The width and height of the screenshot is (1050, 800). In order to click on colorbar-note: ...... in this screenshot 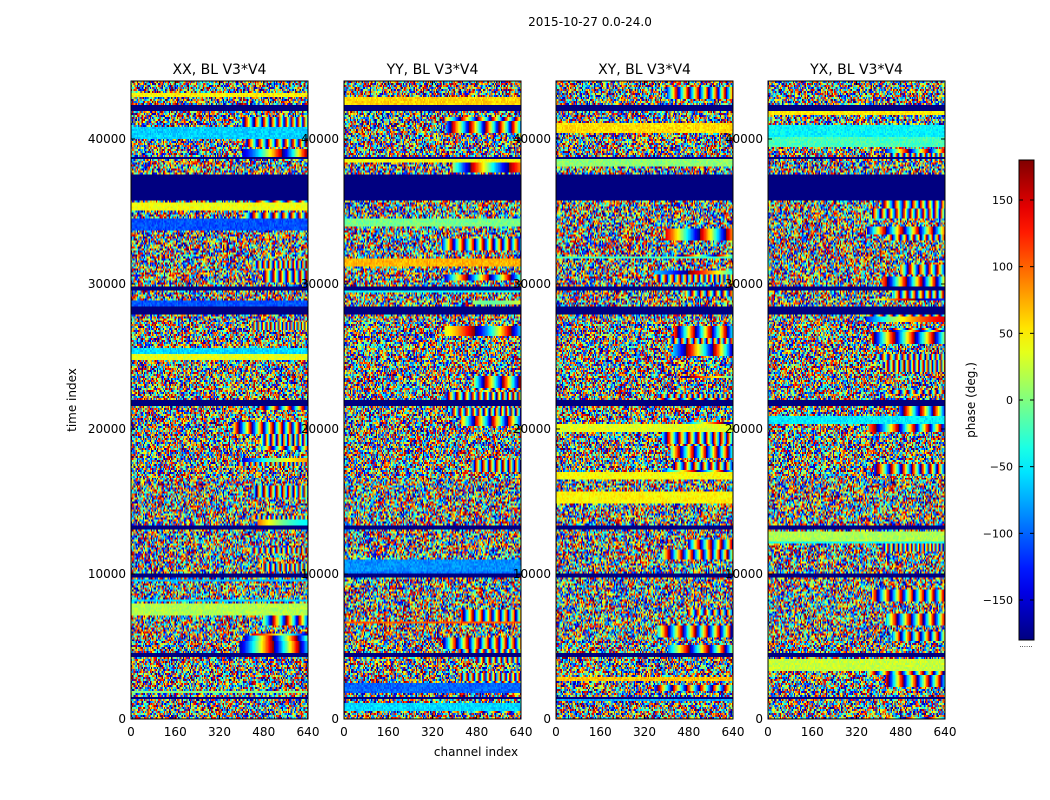, I will do `click(1025, 645)`.